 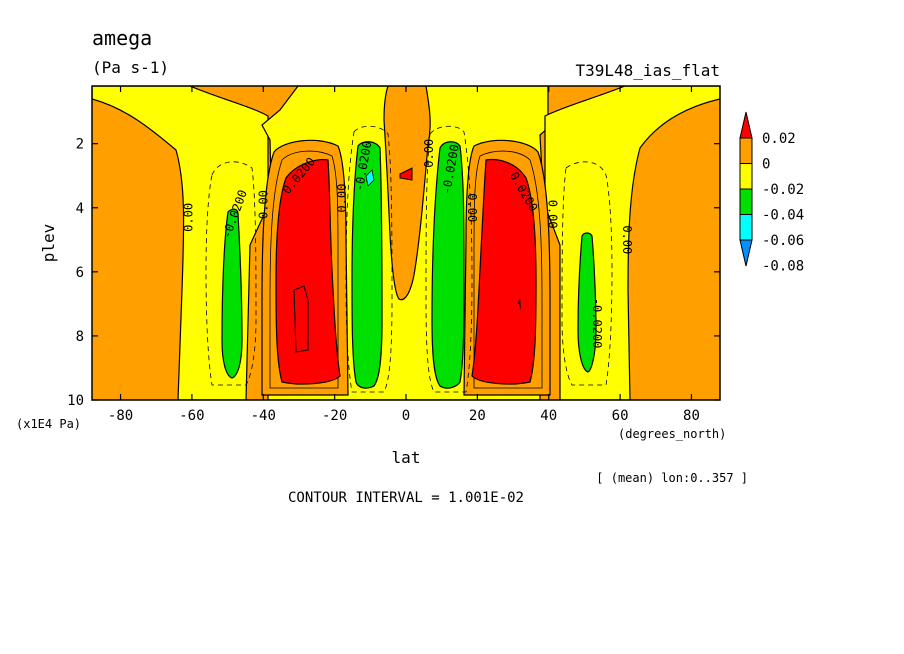 I want to click on colorbar-label: 0.02, so click(x=779, y=139).